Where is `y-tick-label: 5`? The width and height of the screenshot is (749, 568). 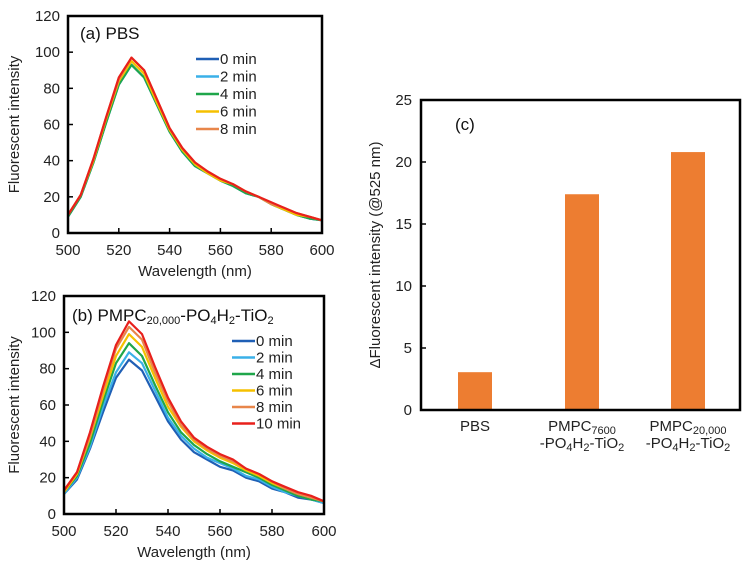 y-tick-label: 5 is located at coordinates (408, 348).